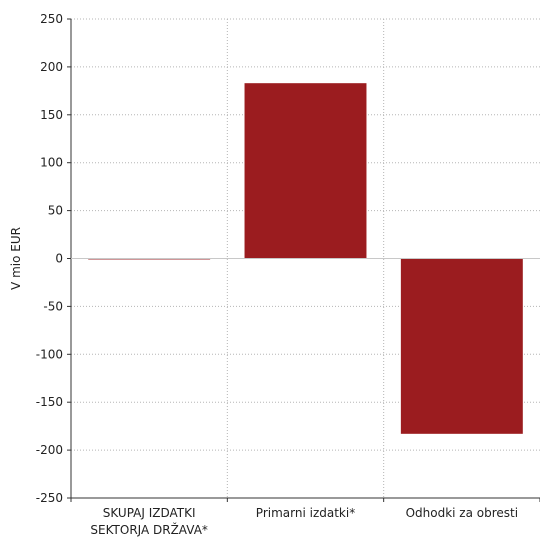 Image resolution: width=540 pixels, height=540 pixels. Describe the element at coordinates (305, 513) in the screenshot. I see `x-category-label: Primarni izdatki*` at that location.